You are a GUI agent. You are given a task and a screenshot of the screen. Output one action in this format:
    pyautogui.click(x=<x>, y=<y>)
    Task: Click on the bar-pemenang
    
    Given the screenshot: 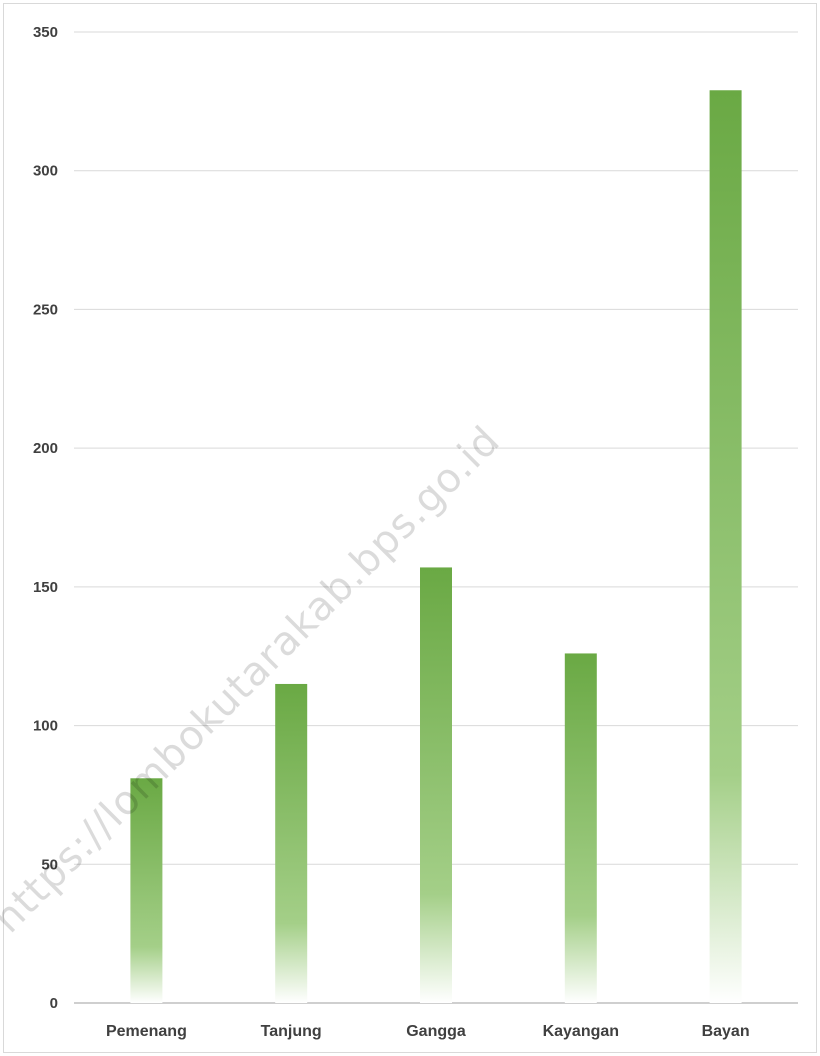 What is the action you would take?
    pyautogui.click(x=146, y=890)
    